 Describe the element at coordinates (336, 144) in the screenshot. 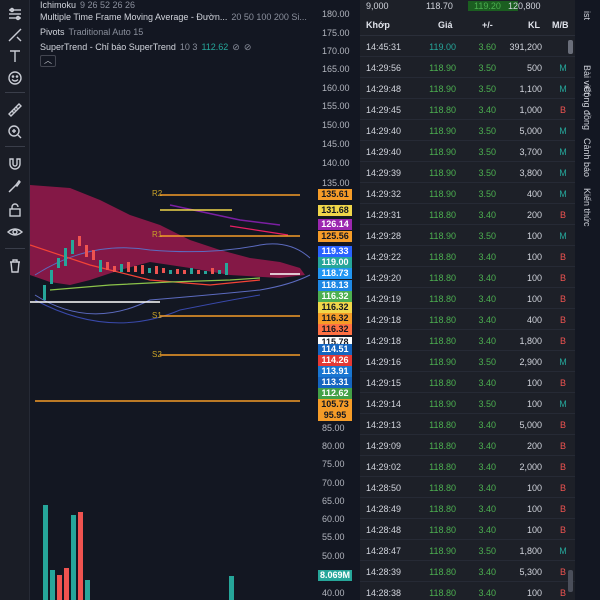

I see `axis-tick-label: 145.00` at that location.